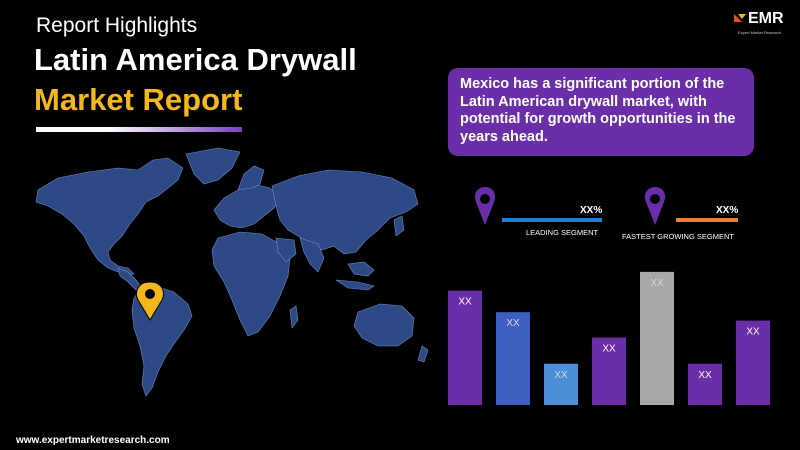 The height and width of the screenshot is (450, 800). Describe the element at coordinates (678, 236) in the screenshot. I see `fastest-segment-label: FASTEST GROWING SEGMENT` at that location.